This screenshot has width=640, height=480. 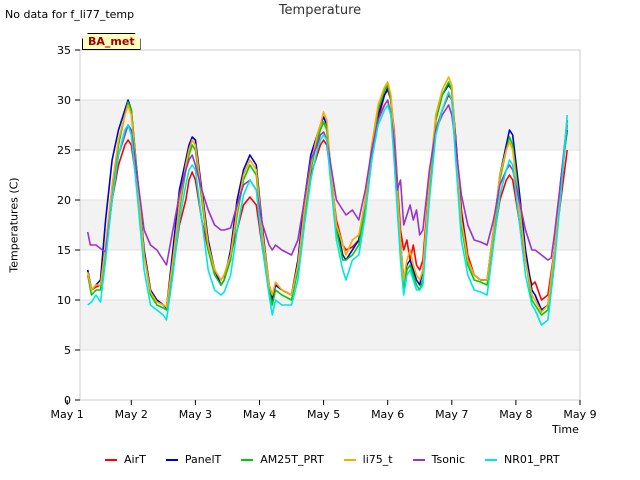 What do you see at coordinates (448, 459) in the screenshot?
I see `legend-label-tsonic: Tsonic` at bounding box center [448, 459].